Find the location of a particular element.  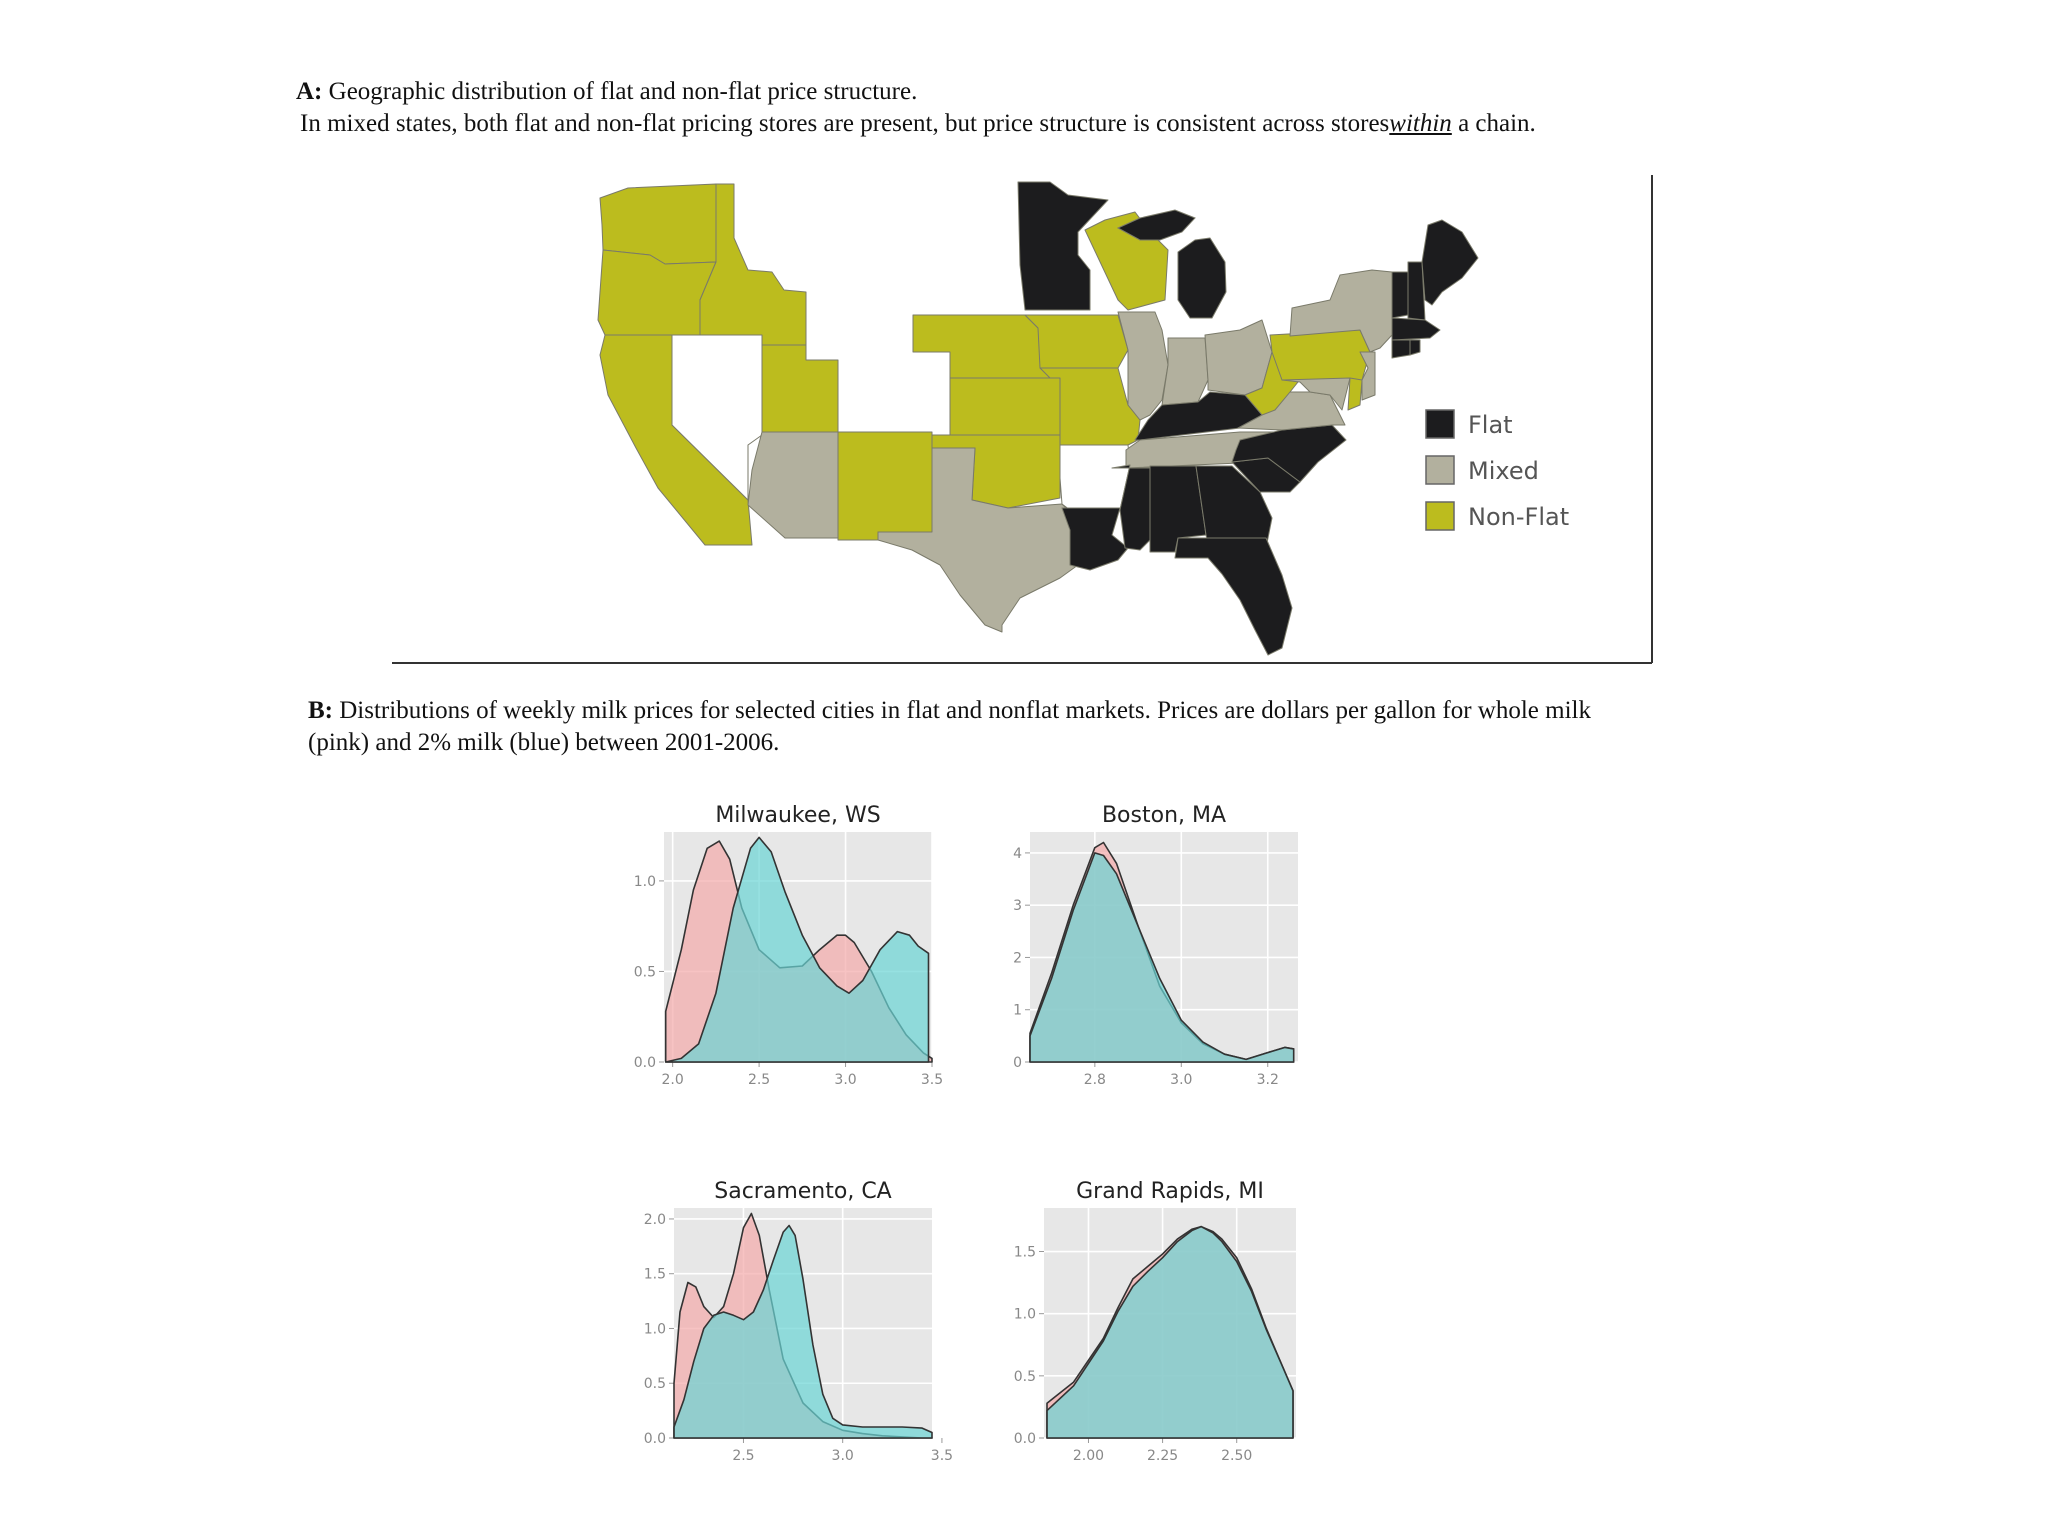

y-tick-label: 1 is located at coordinates (1017, 1011).